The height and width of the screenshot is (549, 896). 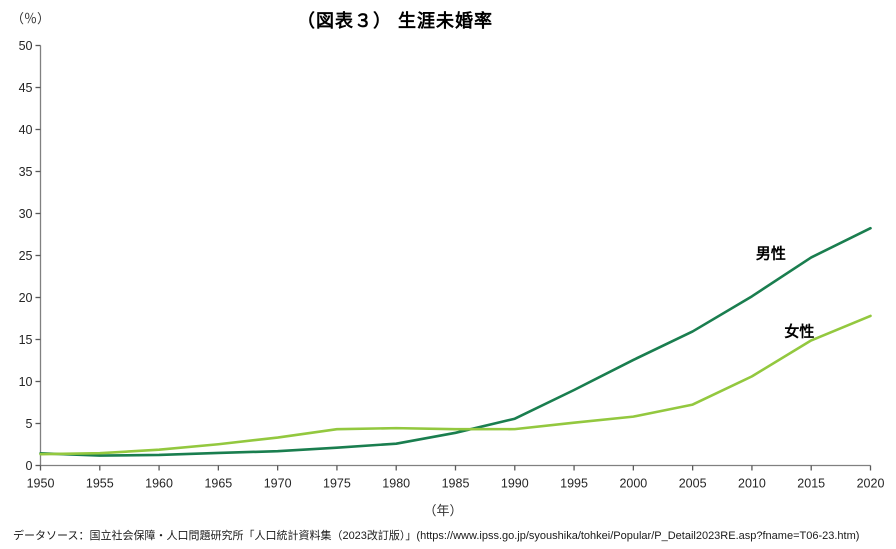 I want to click on x-tick-label: 2005, so click(x=693, y=484).